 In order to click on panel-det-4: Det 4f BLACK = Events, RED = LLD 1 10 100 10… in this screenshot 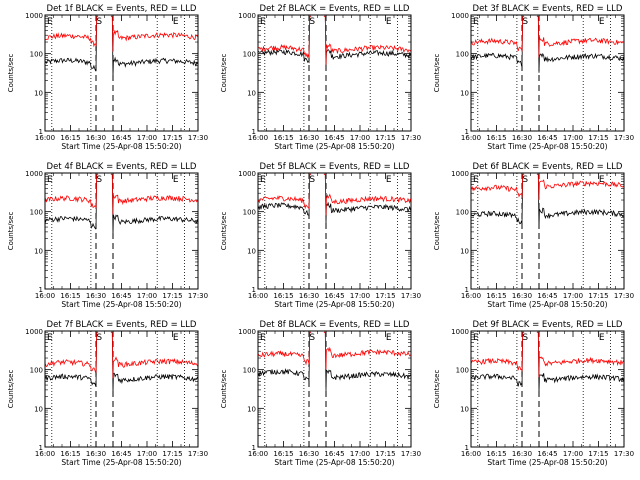, I will do `click(107, 235)`.